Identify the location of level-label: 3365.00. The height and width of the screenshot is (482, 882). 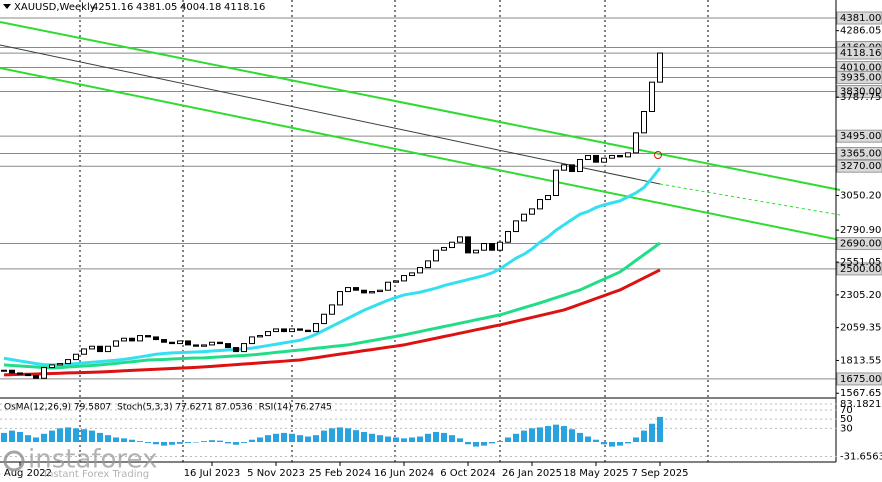
(860, 154).